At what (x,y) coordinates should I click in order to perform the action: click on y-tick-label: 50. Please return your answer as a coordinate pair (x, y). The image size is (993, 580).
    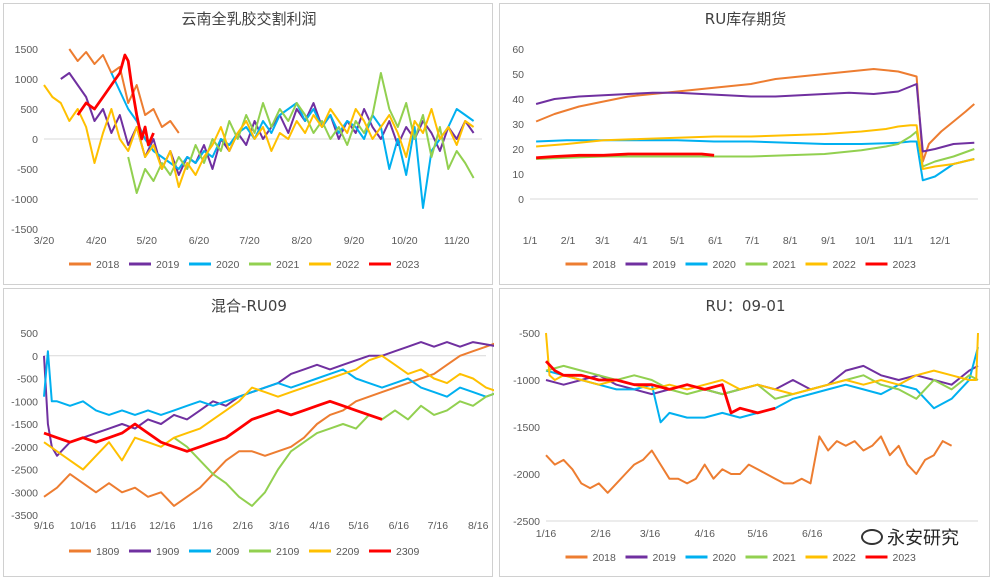
    Looking at the image, I should click on (518, 75).